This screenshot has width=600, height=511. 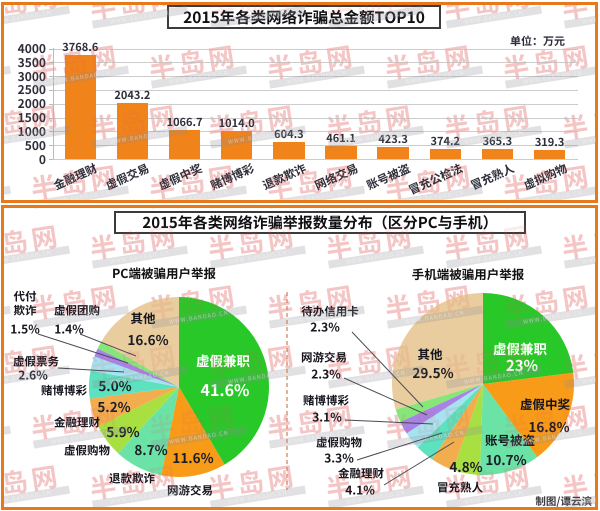 What do you see at coordinates (577, 481) in the screenshot?
I see `watermark-text: 半岛网` at bounding box center [577, 481].